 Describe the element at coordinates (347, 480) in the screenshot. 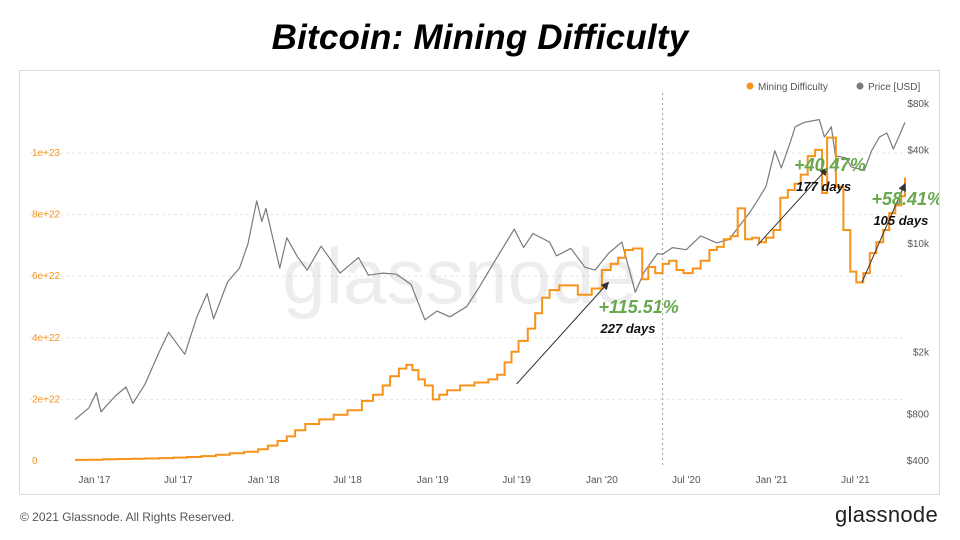

I see `x-tick-label: Jul '18` at that location.